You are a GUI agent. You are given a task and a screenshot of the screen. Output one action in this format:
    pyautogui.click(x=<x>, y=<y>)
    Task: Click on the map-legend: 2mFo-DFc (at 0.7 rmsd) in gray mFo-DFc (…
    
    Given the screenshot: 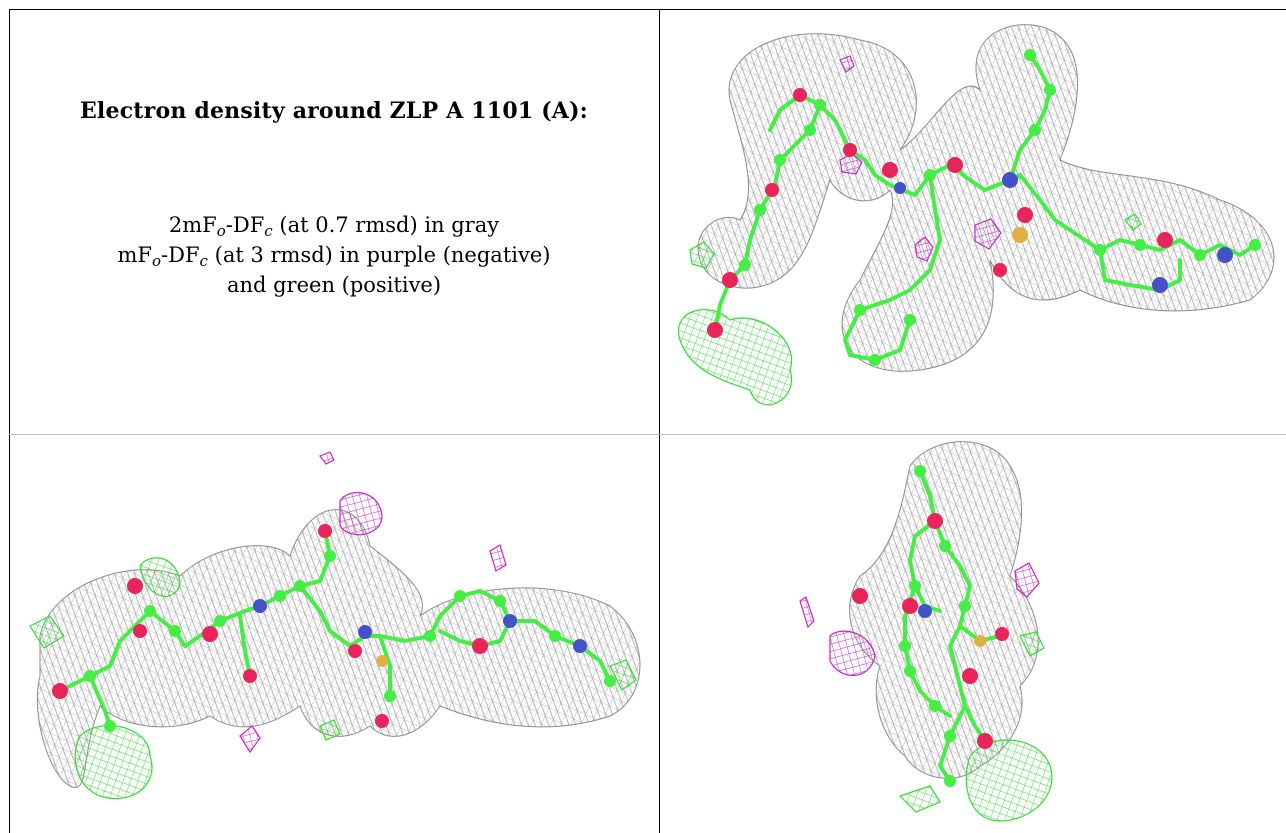 What is the action you would take?
    pyautogui.click(x=334, y=255)
    